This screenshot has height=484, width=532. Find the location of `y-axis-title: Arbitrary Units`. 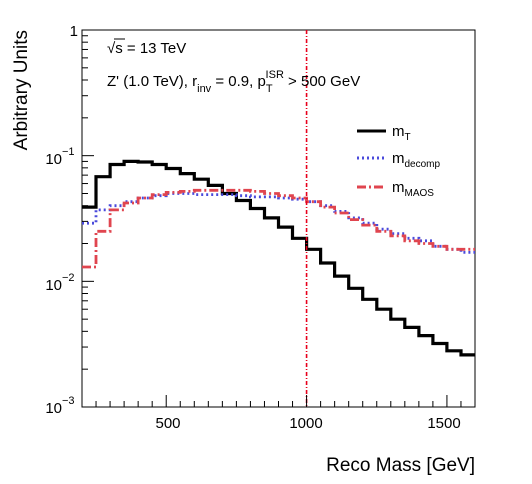

y-axis-title: Arbitrary Units is located at coordinates (21, 90).